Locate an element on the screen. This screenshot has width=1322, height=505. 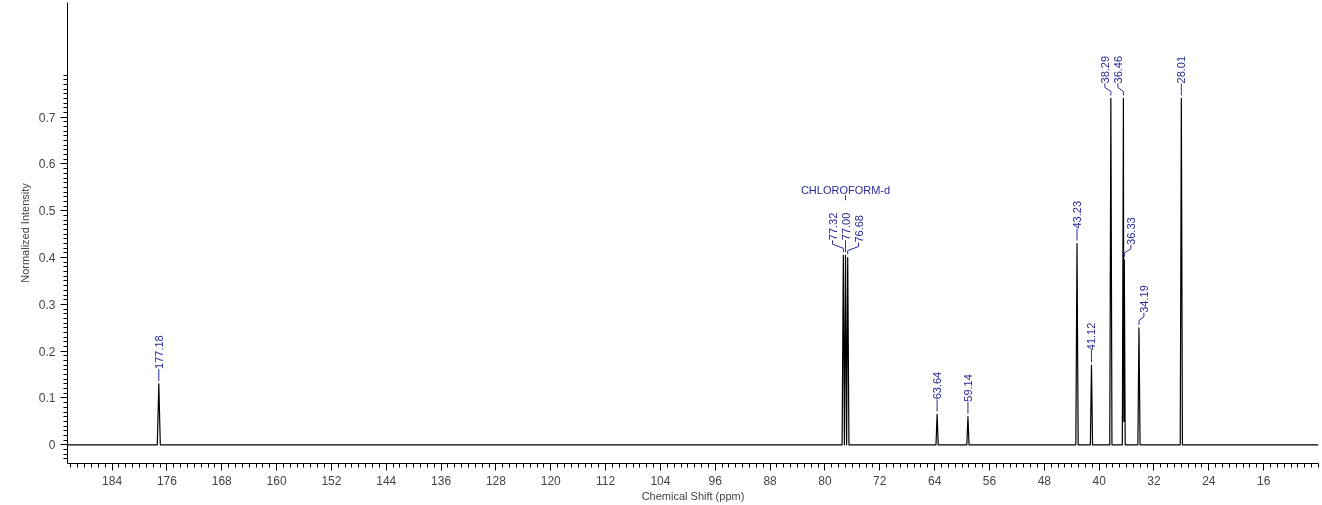
y-tick-label: 0.2 is located at coordinates (47, 351).